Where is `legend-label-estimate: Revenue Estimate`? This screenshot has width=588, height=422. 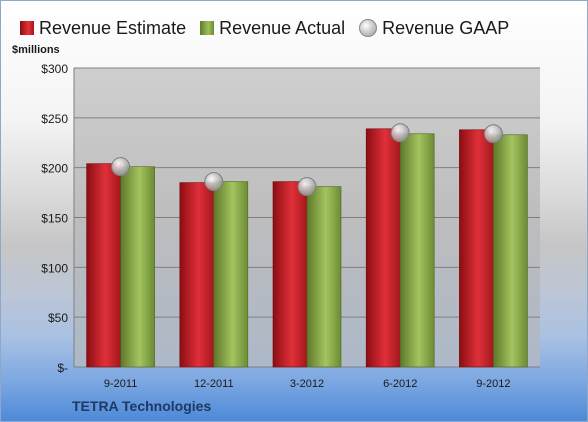
legend-label-estimate: Revenue Estimate is located at coordinates (113, 27).